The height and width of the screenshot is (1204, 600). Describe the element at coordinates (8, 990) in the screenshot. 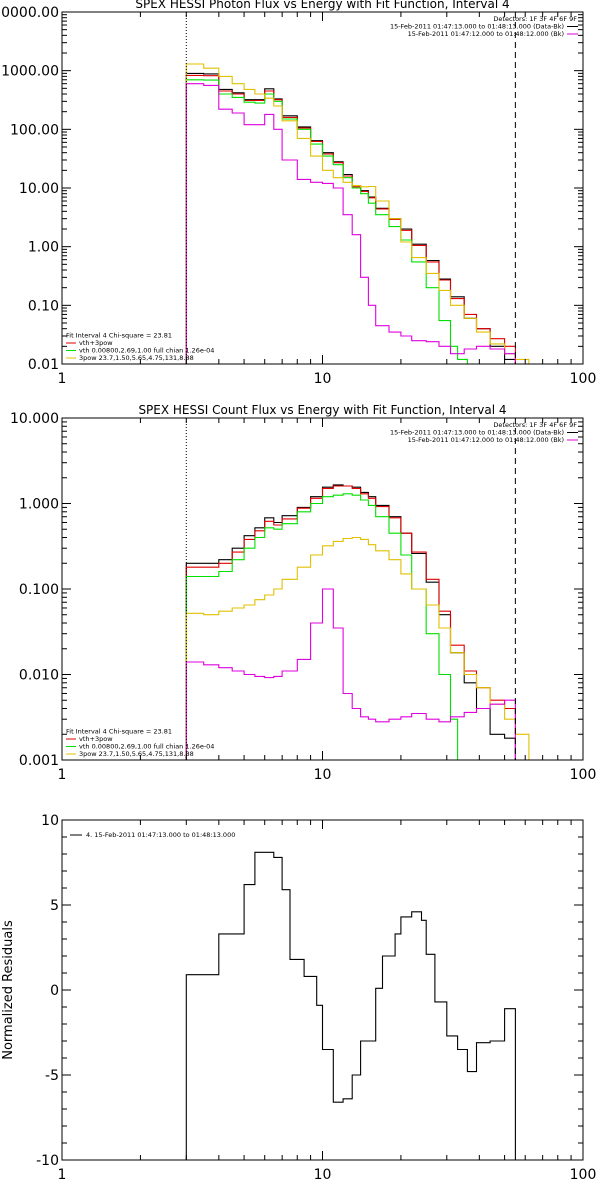

I see `chart-3-ylabel: Normalized Residuals` at that location.